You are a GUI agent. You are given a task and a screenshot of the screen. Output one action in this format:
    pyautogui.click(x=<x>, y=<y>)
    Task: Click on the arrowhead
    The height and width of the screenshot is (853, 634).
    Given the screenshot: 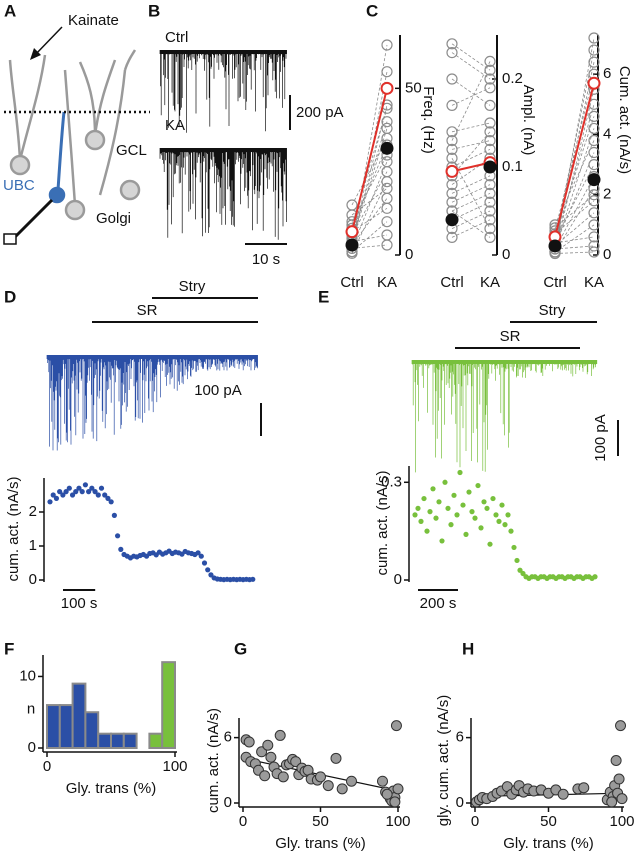 What is the action you would take?
    pyautogui.click(x=35, y=54)
    